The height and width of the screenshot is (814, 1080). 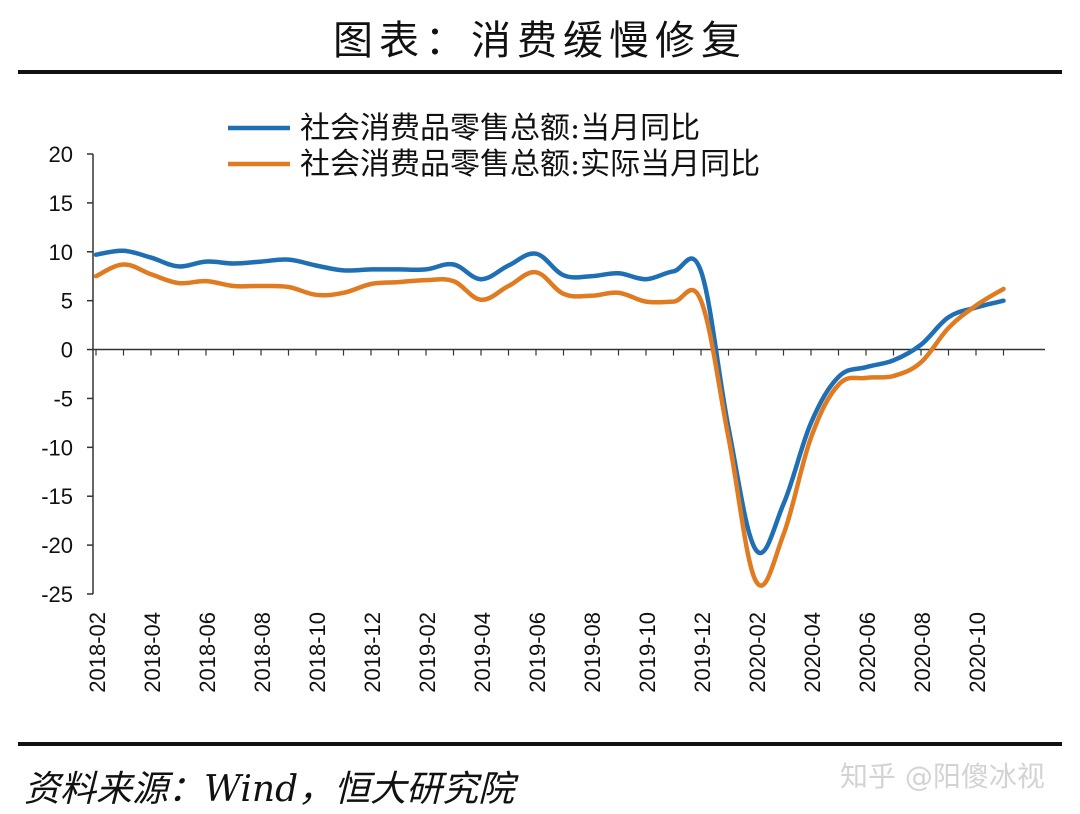 What do you see at coordinates (812, 652) in the screenshot?
I see `x-tick-label: 2020-04` at bounding box center [812, 652].